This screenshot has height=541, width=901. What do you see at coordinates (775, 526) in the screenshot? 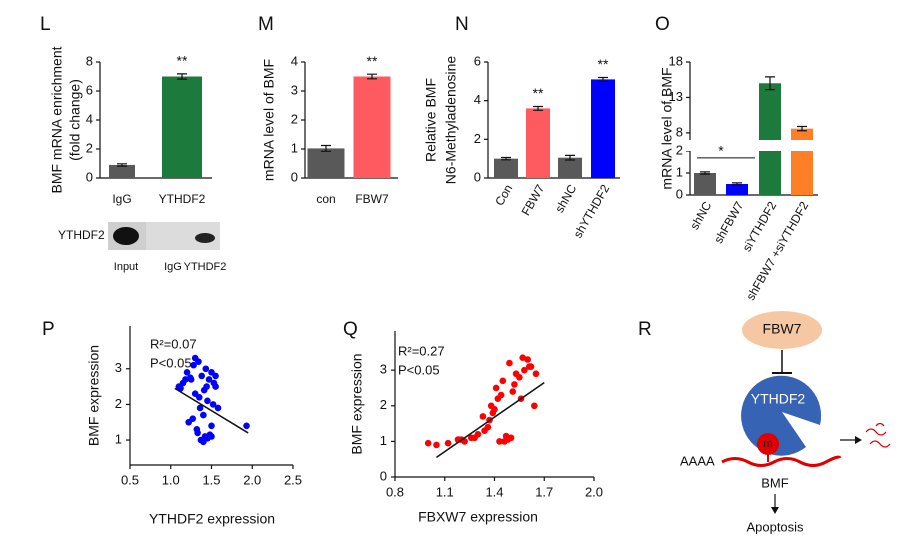
I see `apoptosis-label: Apoptosis` at bounding box center [775, 526].